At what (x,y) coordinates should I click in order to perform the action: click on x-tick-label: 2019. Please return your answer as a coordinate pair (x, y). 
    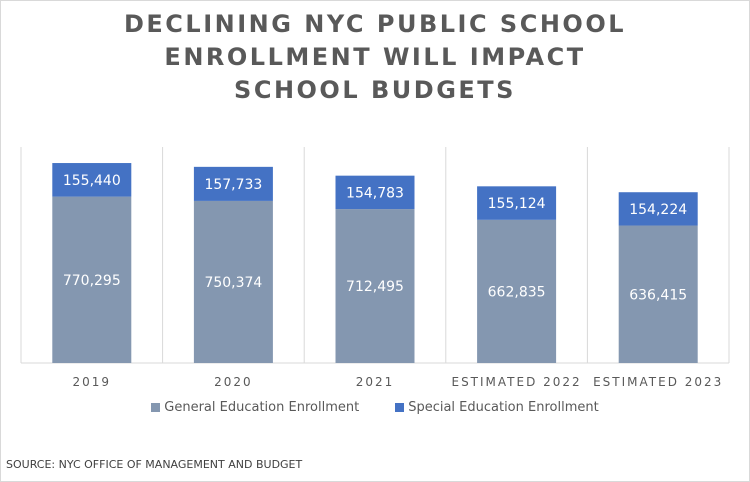
    Looking at the image, I should click on (92, 382).